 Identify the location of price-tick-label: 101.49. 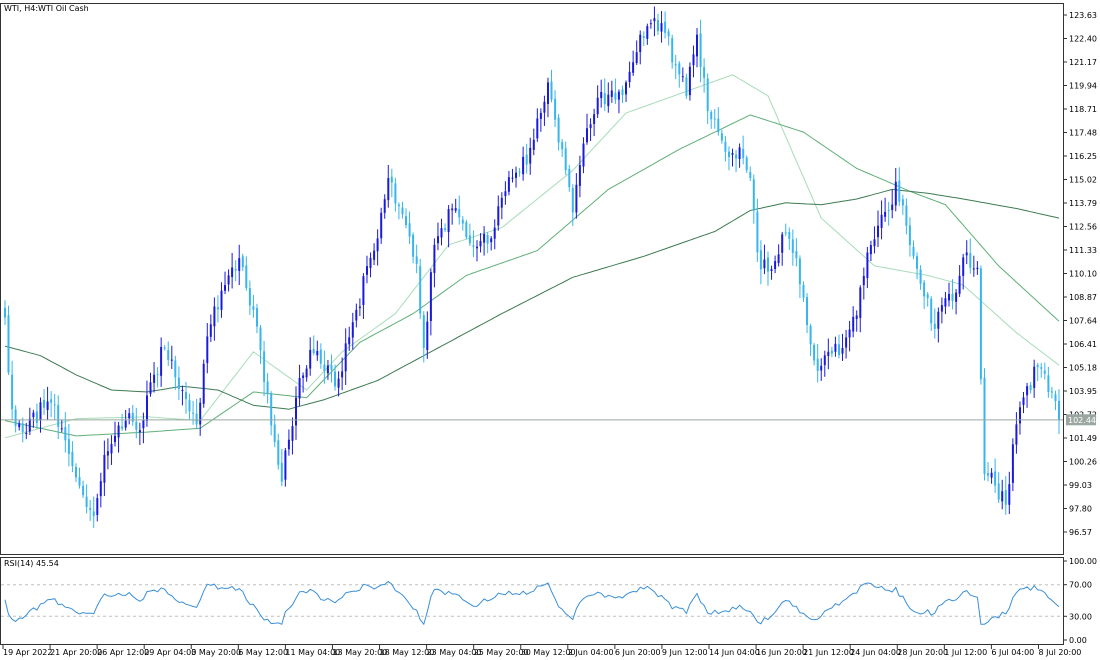
(1083, 438).